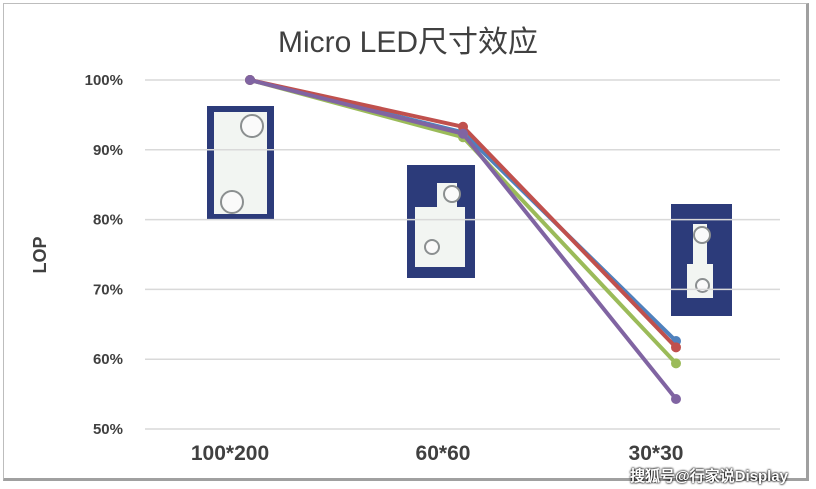 Image resolution: width=816 pixels, height=489 pixels. What do you see at coordinates (240, 163) in the screenshot?
I see `chip-image-100x200` at bounding box center [240, 163].